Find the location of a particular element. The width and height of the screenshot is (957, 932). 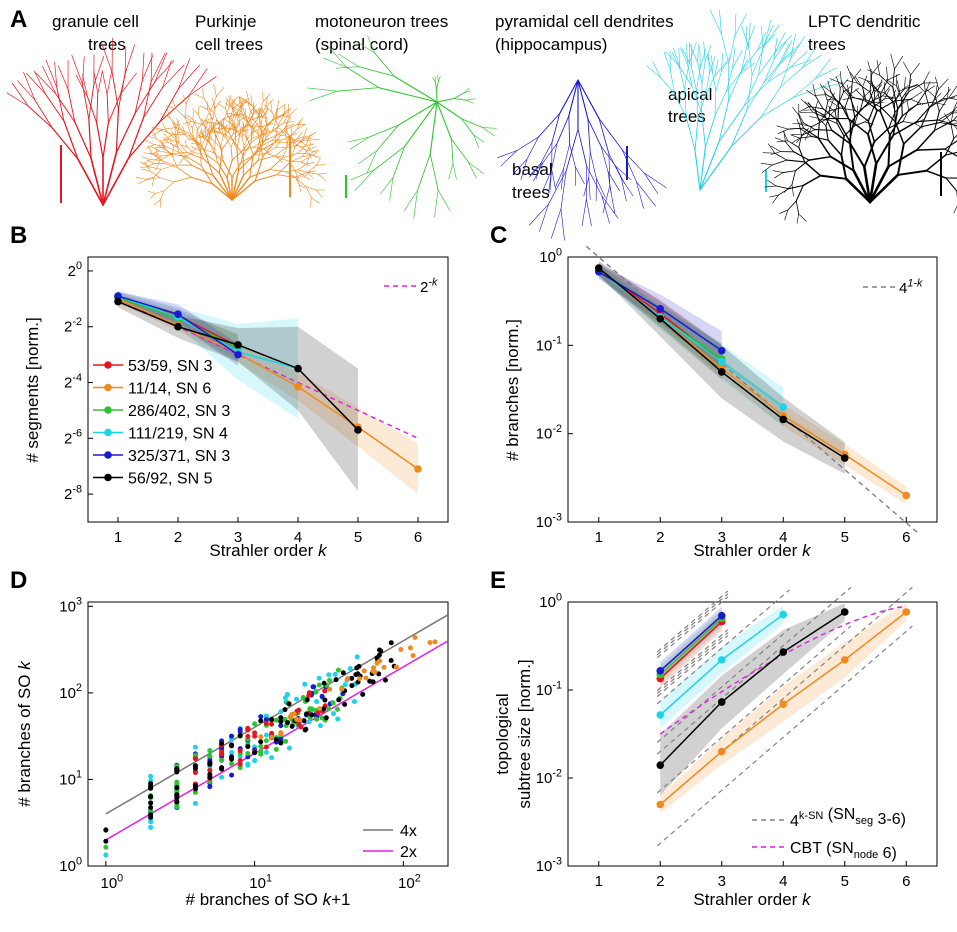

legend-label-lptc: 56/92, SN 5 is located at coordinates (170, 479).